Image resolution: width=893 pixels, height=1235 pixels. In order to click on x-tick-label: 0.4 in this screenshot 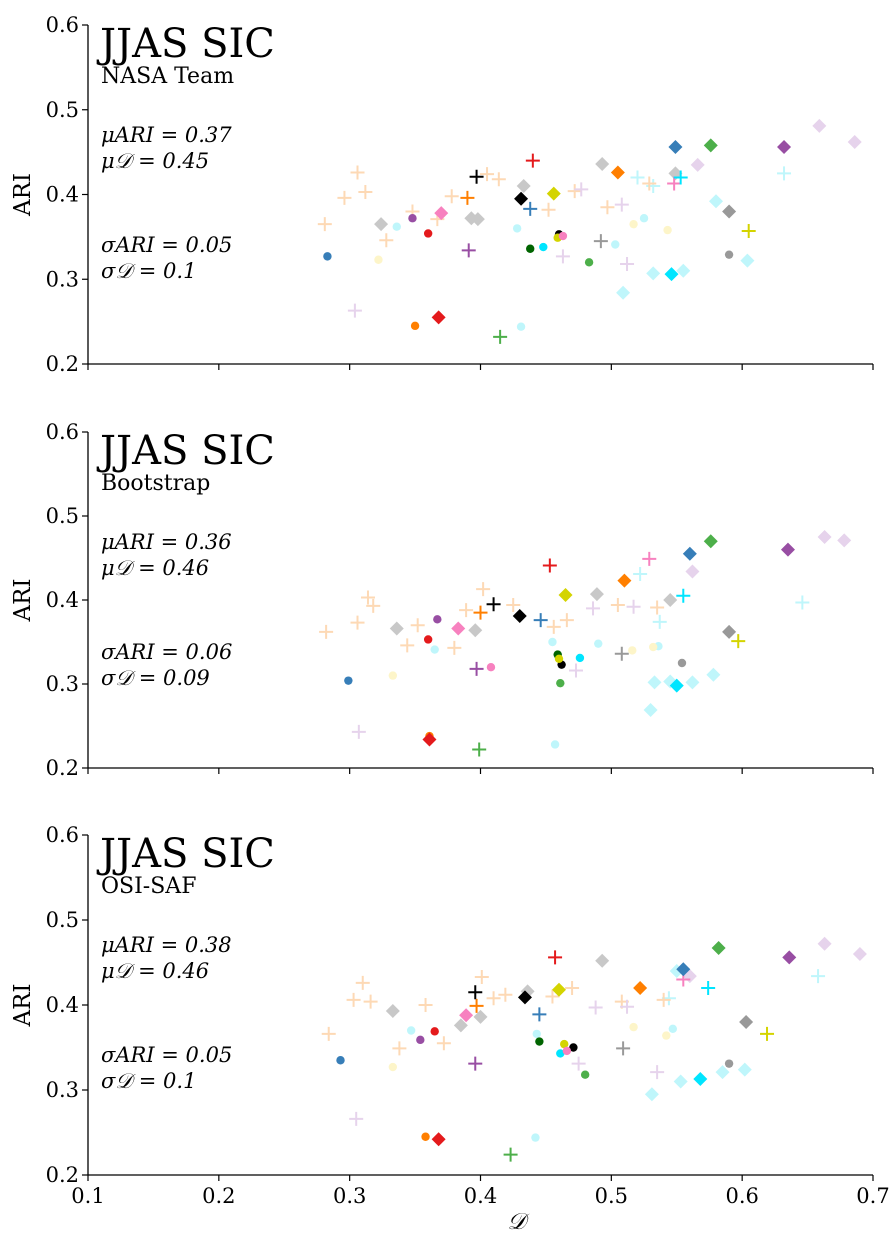, I will do `click(480, 1196)`.